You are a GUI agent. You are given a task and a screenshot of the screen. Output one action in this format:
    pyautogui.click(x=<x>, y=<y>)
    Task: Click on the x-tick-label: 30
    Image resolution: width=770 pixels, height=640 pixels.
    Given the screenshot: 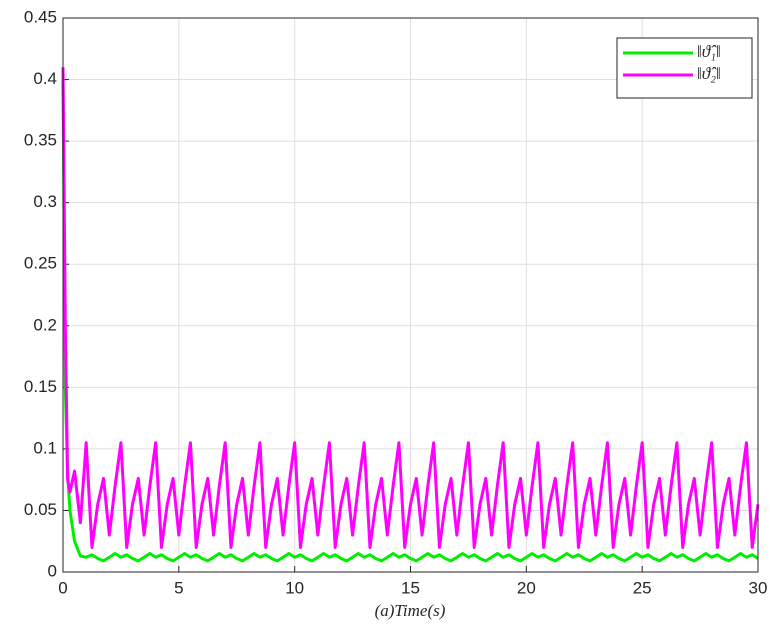 What is the action you would take?
    pyautogui.click(x=758, y=587)
    